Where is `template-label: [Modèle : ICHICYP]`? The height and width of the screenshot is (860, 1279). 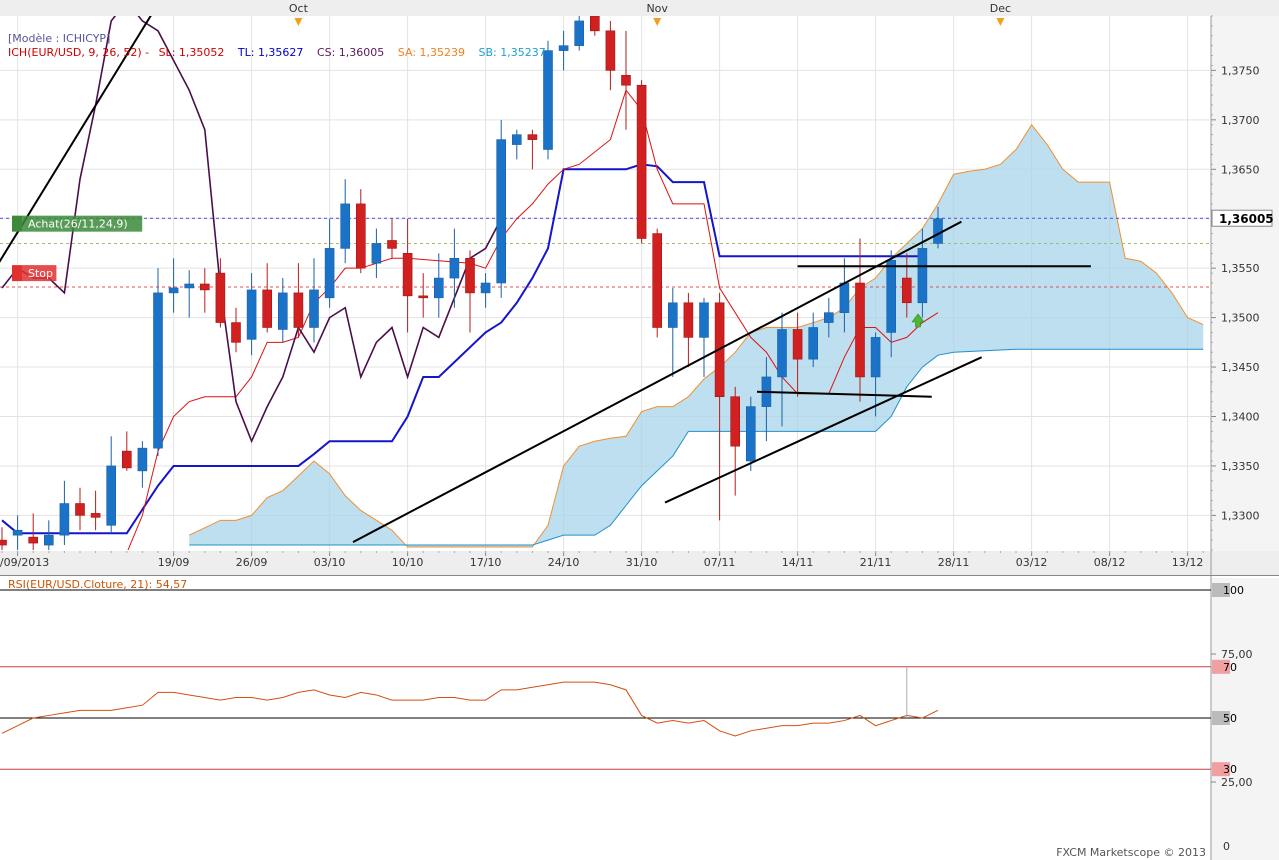
template-label: [Modèle : ICHICYP] is located at coordinates (59, 38).